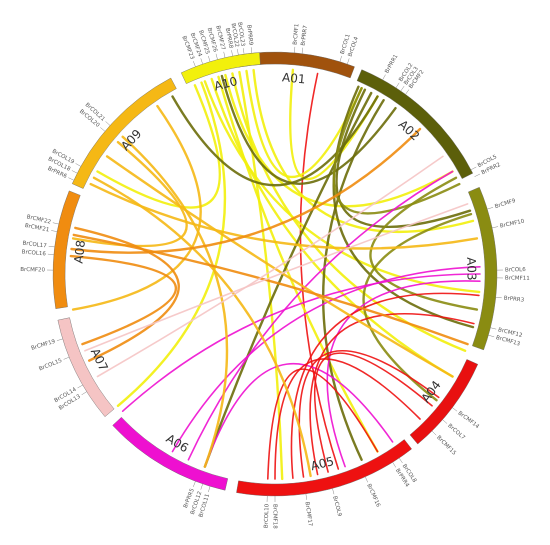 The height and width of the screenshot is (545, 550). What do you see at coordinates (235, 35) in the screenshot?
I see `gene-label: BrCOL22` at bounding box center [235, 35].